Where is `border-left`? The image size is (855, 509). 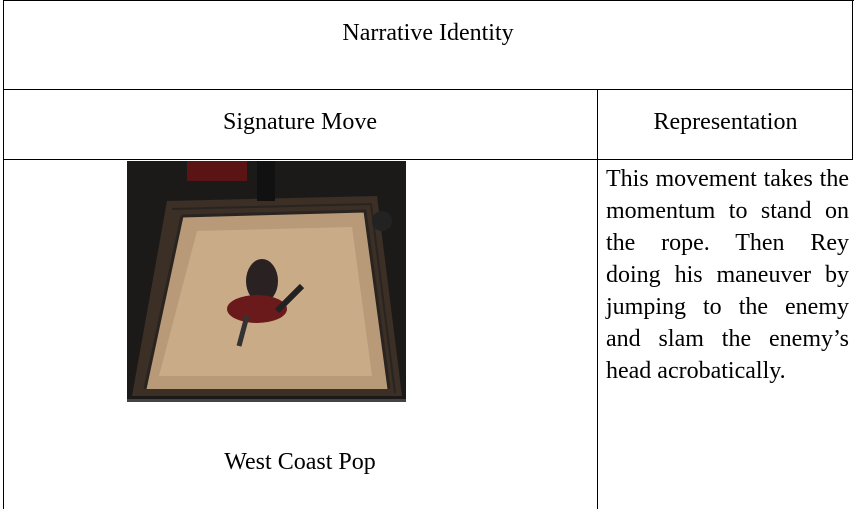 border-left is located at coordinates (3, 254).